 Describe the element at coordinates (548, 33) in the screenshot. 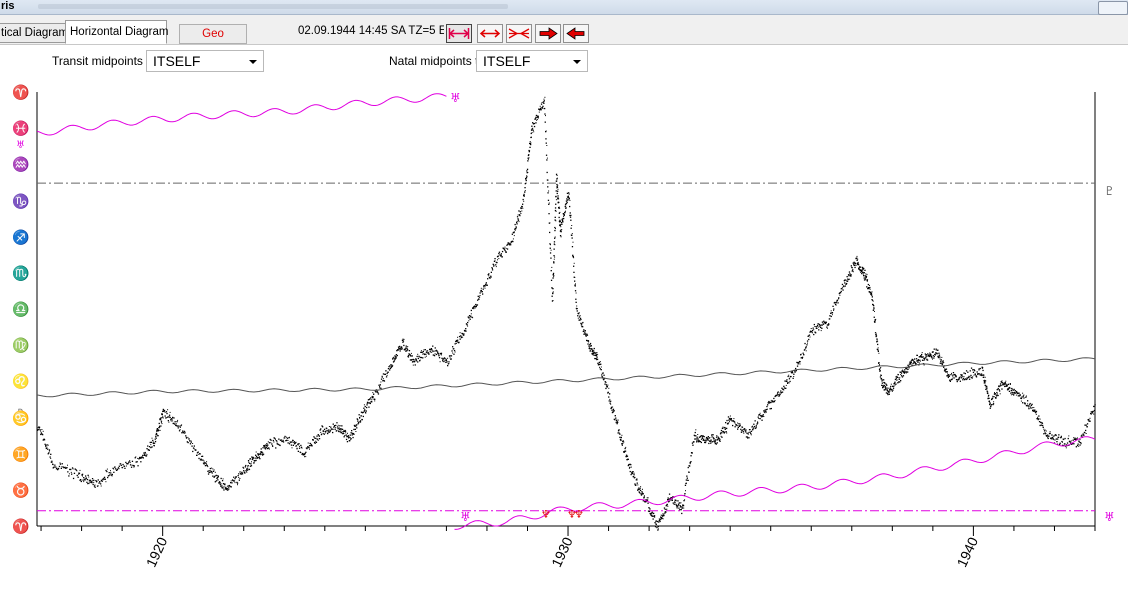

I see `forward-button` at that location.